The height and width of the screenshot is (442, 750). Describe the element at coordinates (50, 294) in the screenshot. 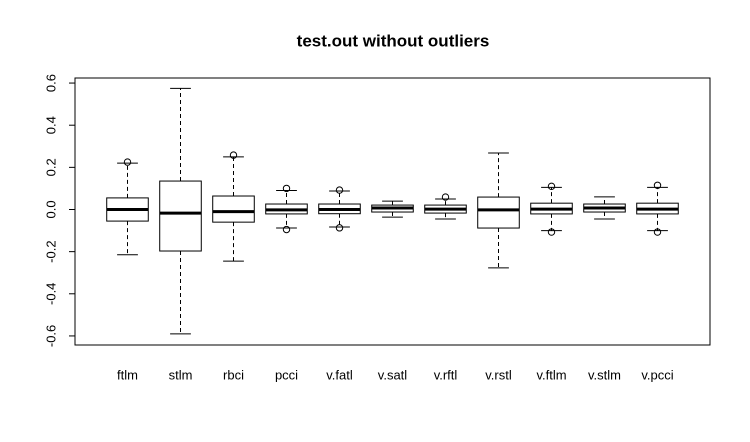

I see `y-tick-label: -0.4` at that location.